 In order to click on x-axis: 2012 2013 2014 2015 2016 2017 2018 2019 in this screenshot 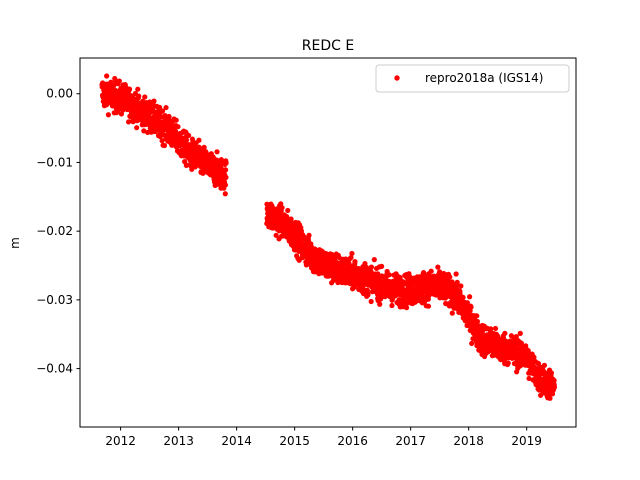, I will do `click(323, 437)`.